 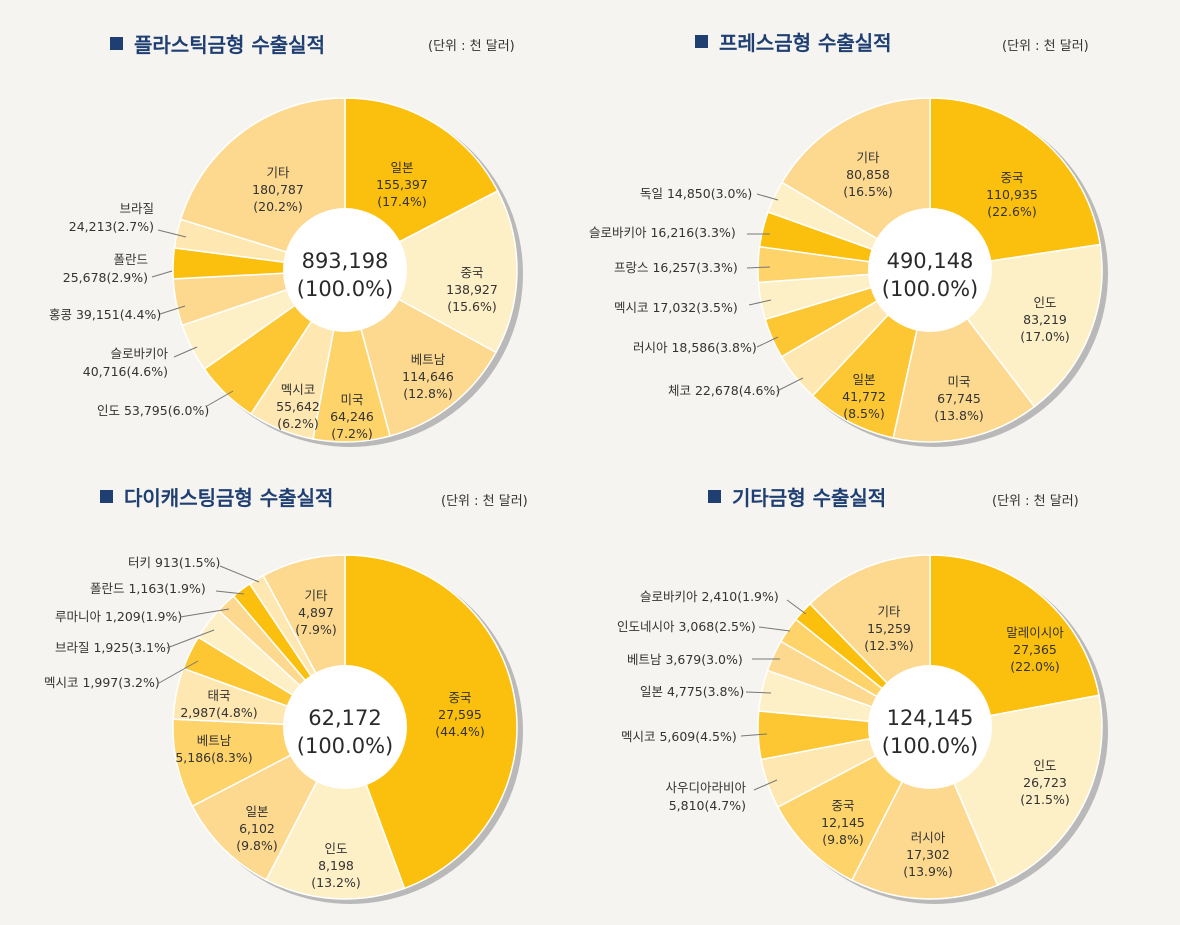 I want to click on slice-label: 4,897, so click(x=316, y=612).